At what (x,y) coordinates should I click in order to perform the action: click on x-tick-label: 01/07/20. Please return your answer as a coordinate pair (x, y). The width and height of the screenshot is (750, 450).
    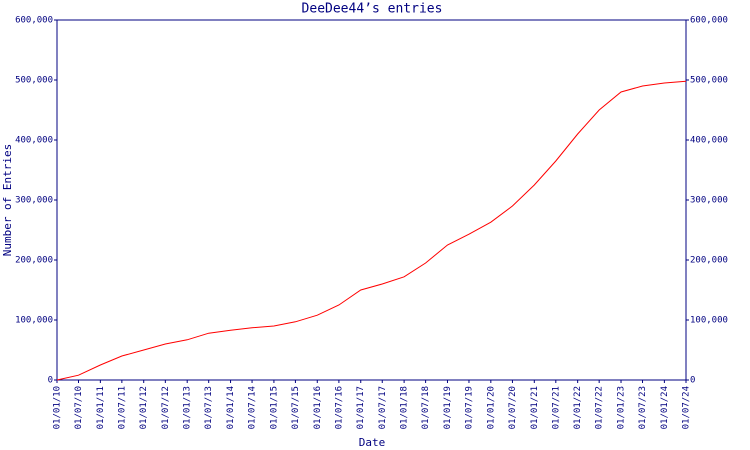
    Looking at the image, I should click on (513, 407).